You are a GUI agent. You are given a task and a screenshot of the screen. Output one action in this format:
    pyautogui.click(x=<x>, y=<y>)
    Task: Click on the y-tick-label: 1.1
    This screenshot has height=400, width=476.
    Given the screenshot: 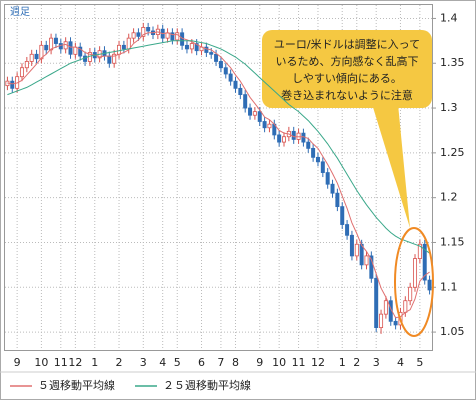 What is the action you would take?
    pyautogui.click(x=449, y=286)
    